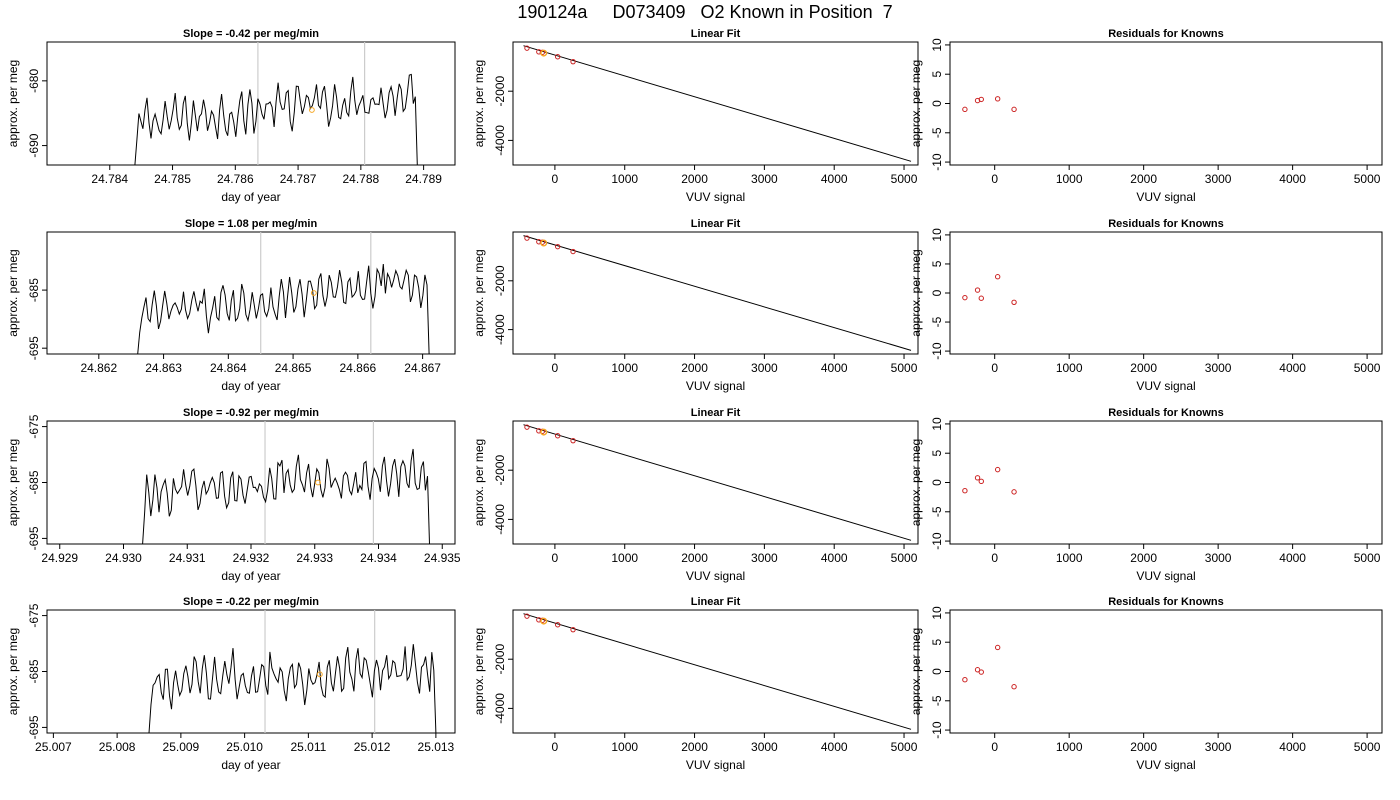 The image size is (1400, 800). I want to click on y-tick-label: -680, so click(34, 81).